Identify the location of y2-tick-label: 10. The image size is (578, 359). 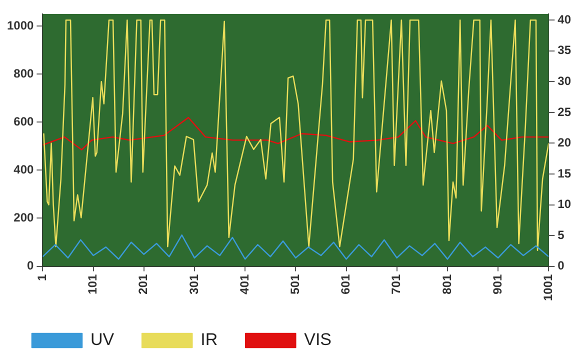
(565, 204).